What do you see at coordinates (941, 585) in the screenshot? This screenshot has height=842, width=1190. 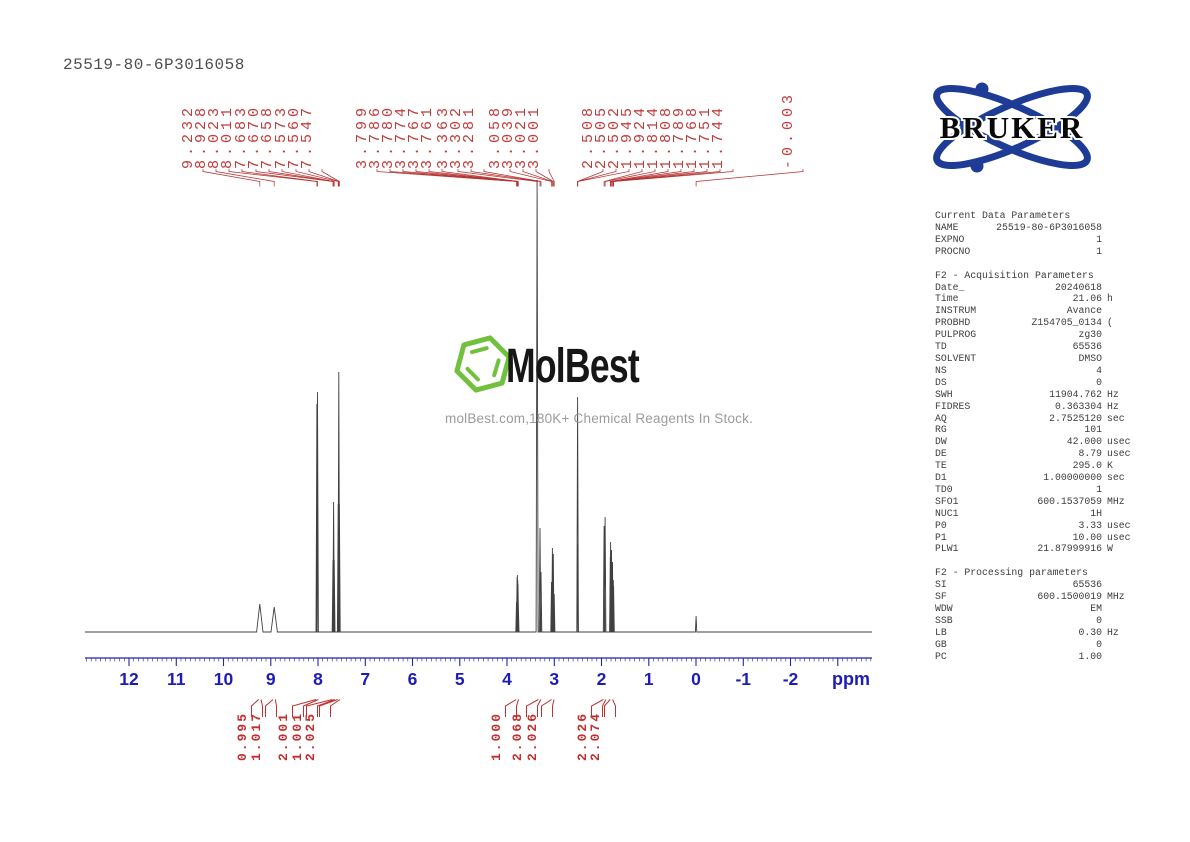 I see `parameter-name: SI` at bounding box center [941, 585].